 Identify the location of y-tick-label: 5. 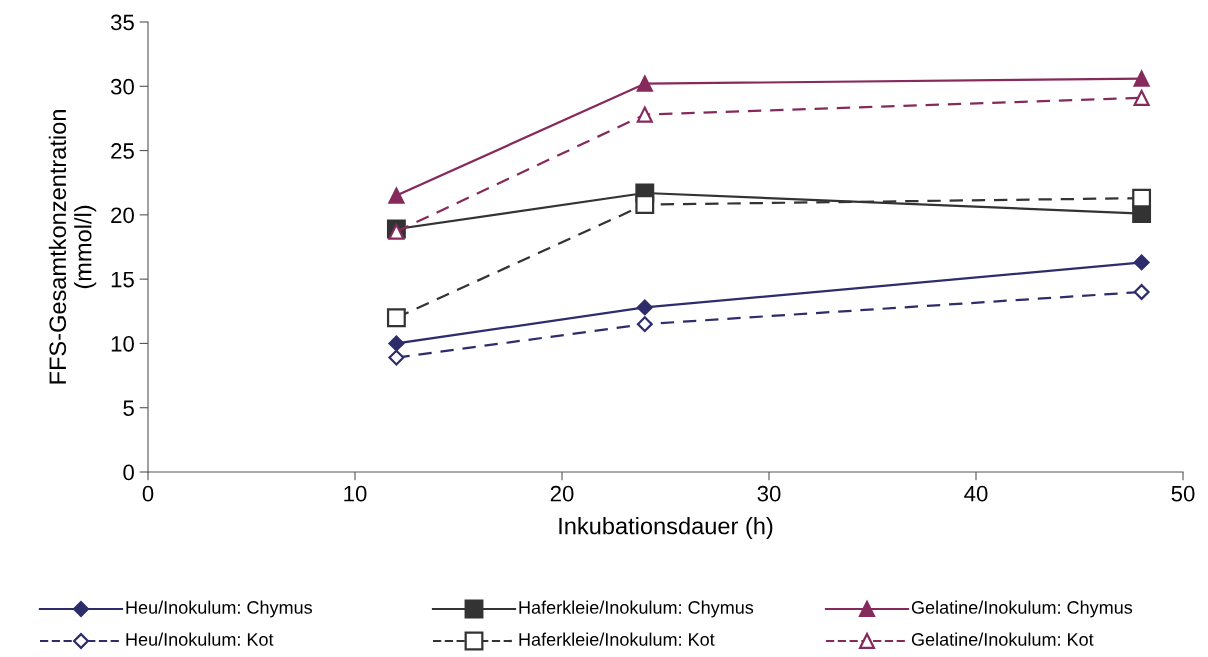
(128, 408).